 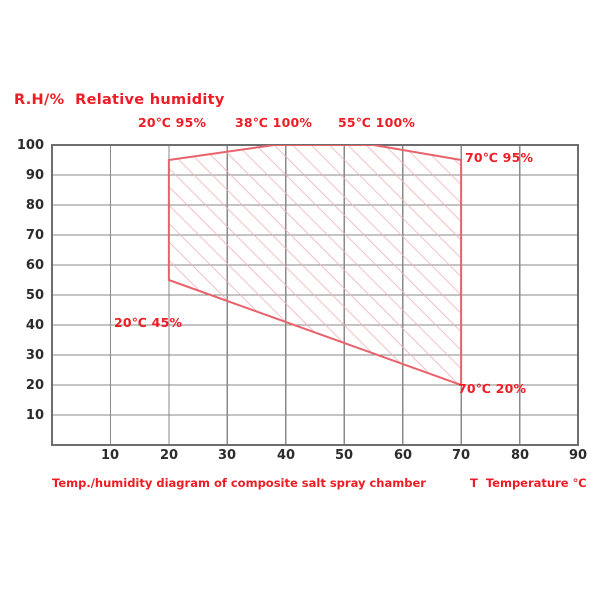 What do you see at coordinates (578, 455) in the screenshot?
I see `x-tick-90: 90` at bounding box center [578, 455].